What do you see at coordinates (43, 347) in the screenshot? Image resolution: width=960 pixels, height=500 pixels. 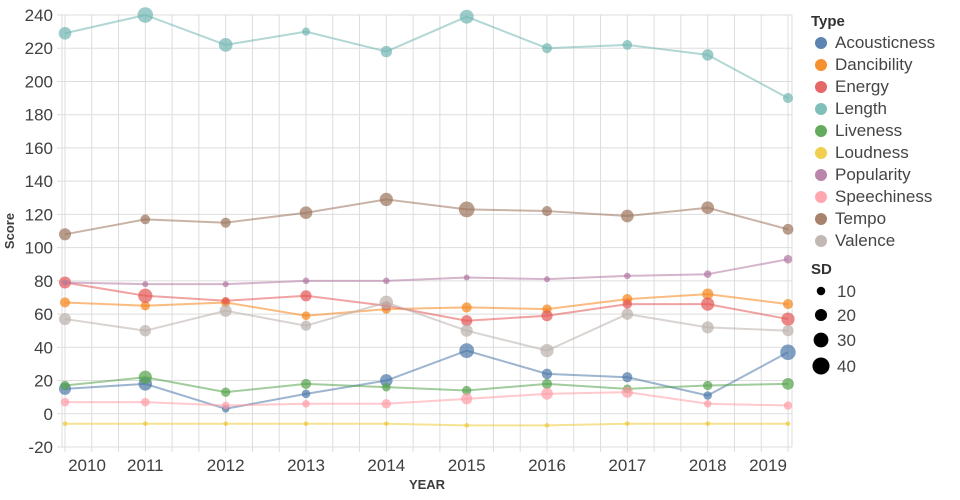 I see `y-tick-label: 40` at bounding box center [43, 347].